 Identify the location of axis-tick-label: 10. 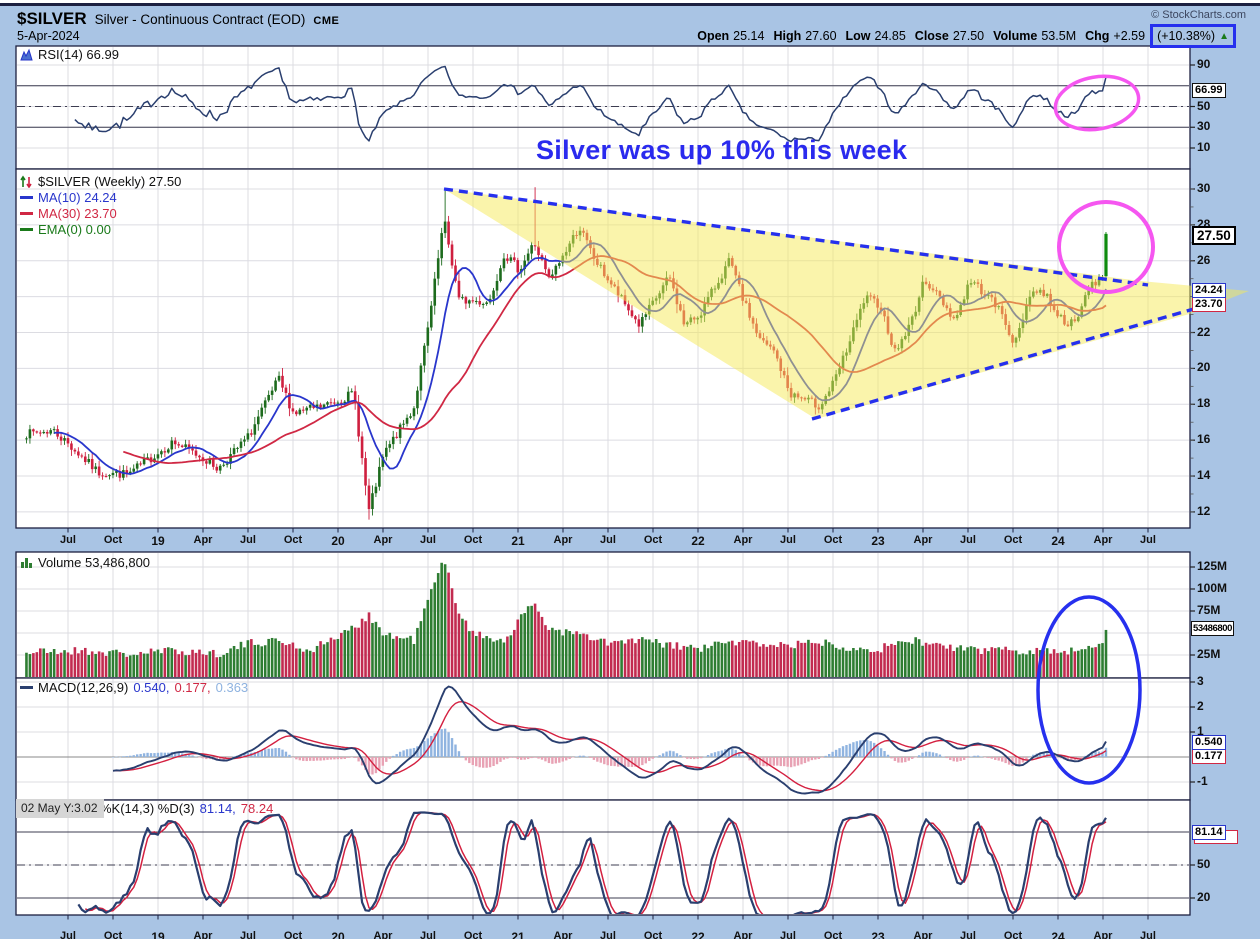
(1204, 147).